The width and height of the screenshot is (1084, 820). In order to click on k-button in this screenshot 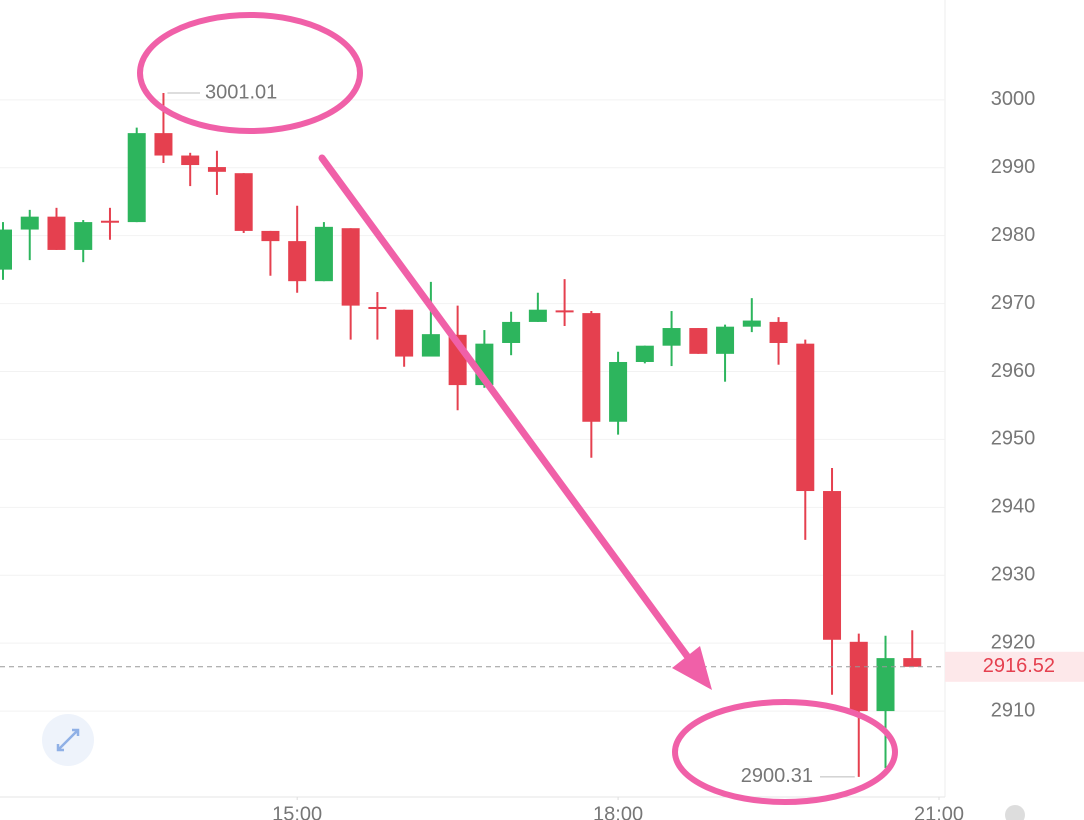, I will do `click(1015, 812)`.